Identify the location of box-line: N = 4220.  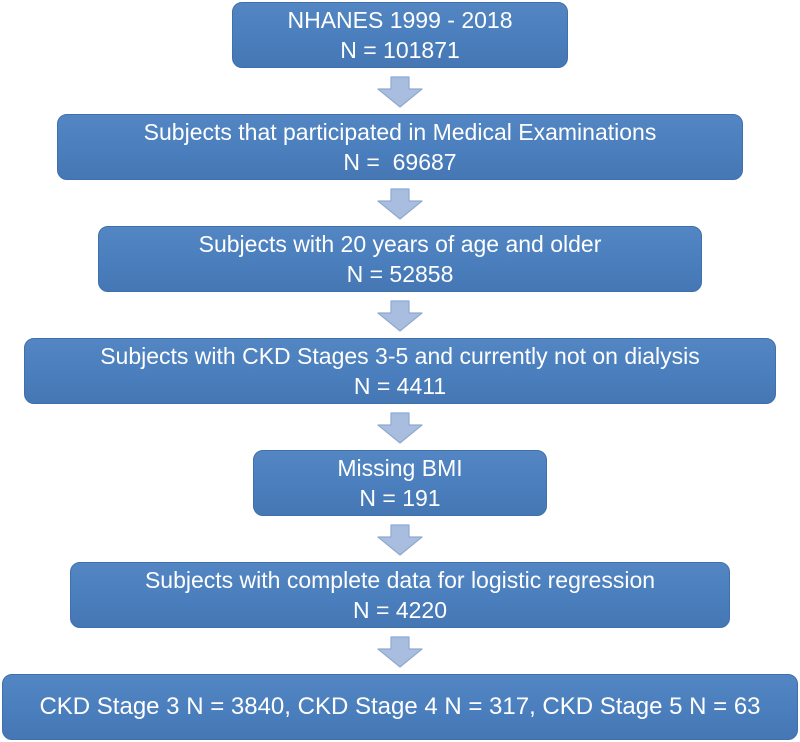
(400, 610).